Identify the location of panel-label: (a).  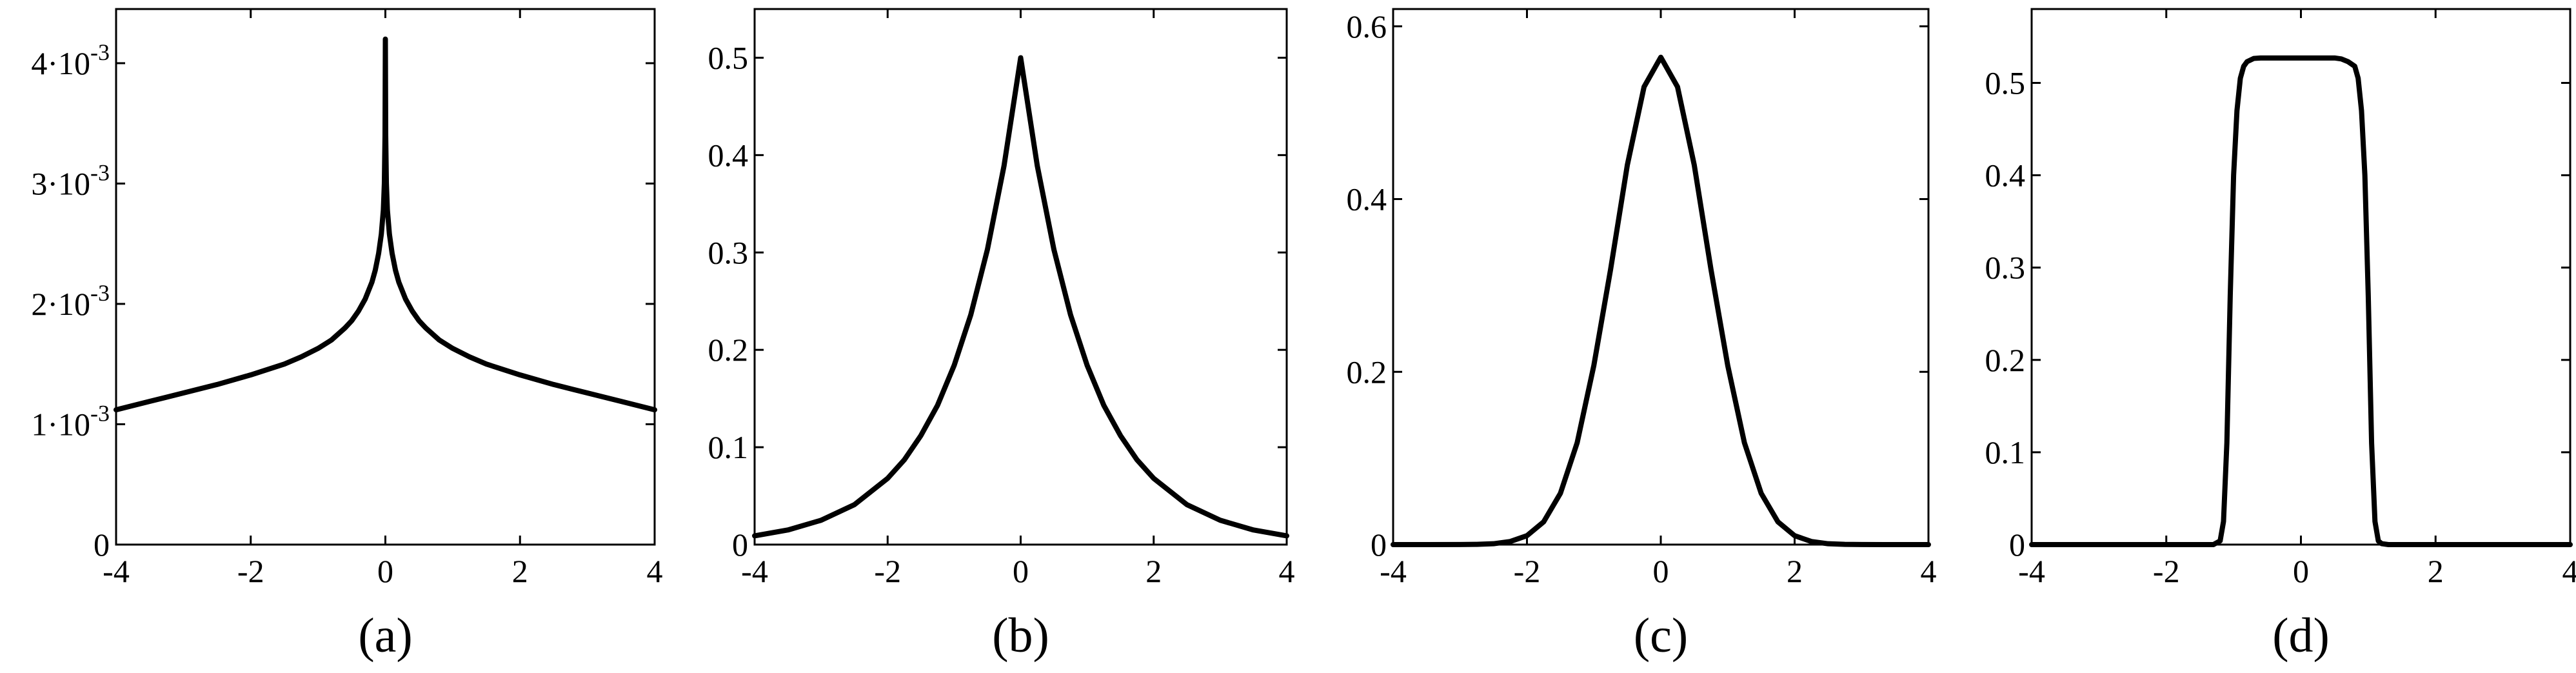
(385, 635).